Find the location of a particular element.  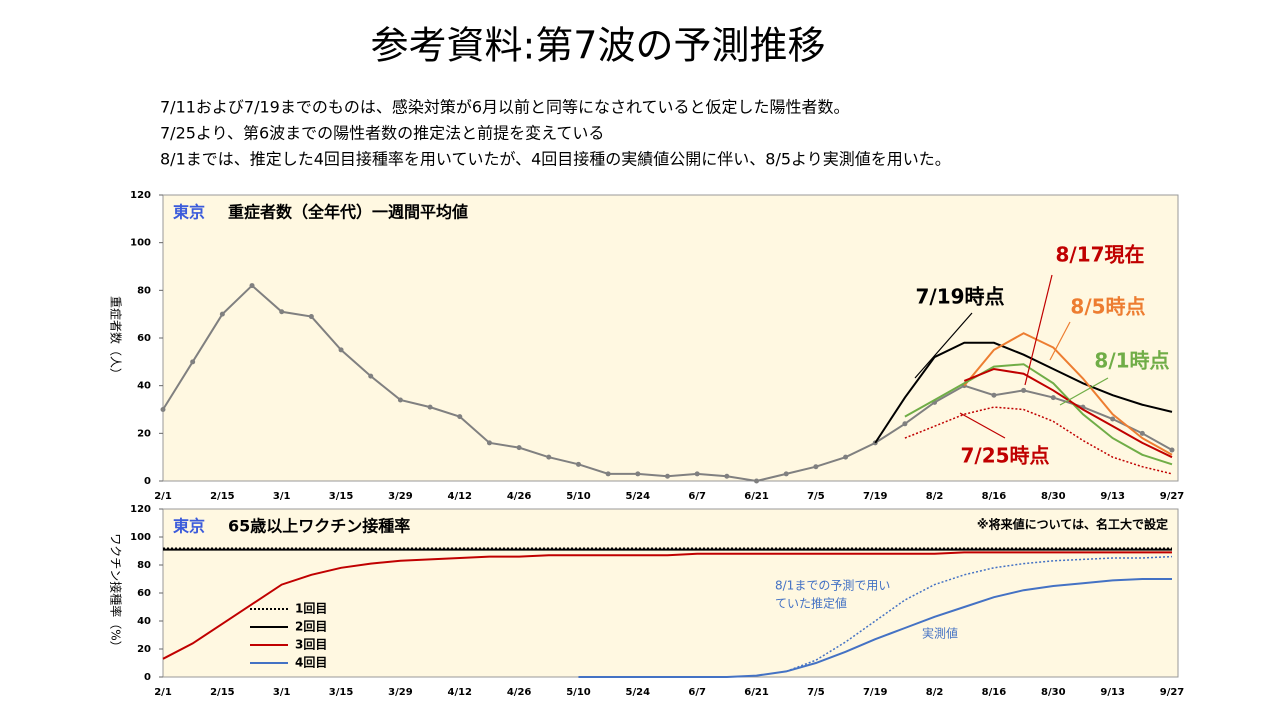

x-tick-label: 8/2 is located at coordinates (935, 496).